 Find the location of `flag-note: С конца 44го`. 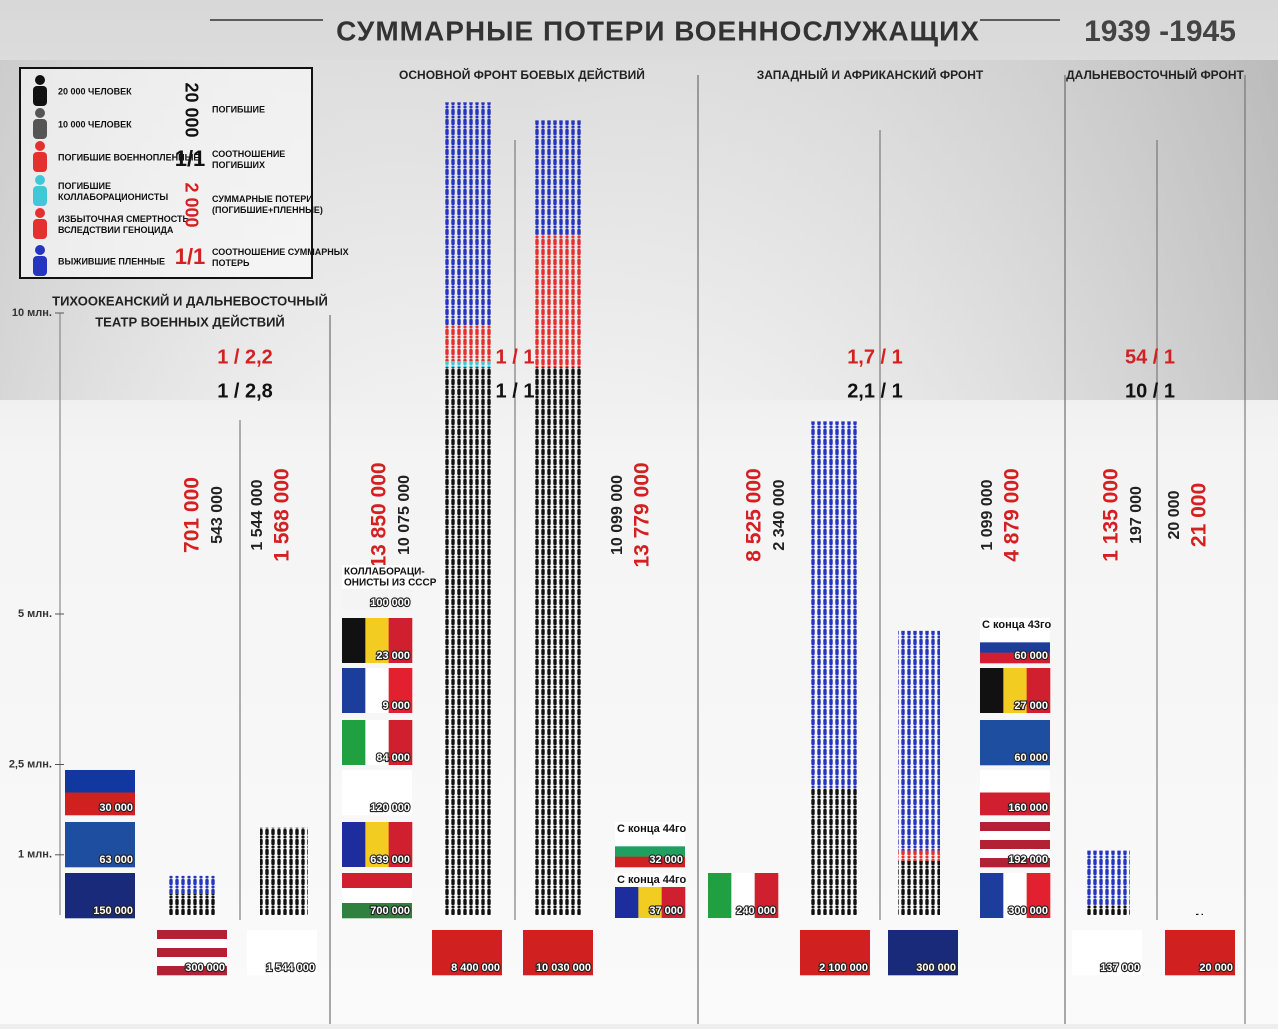

flag-note: С конца 44го is located at coordinates (651, 880).